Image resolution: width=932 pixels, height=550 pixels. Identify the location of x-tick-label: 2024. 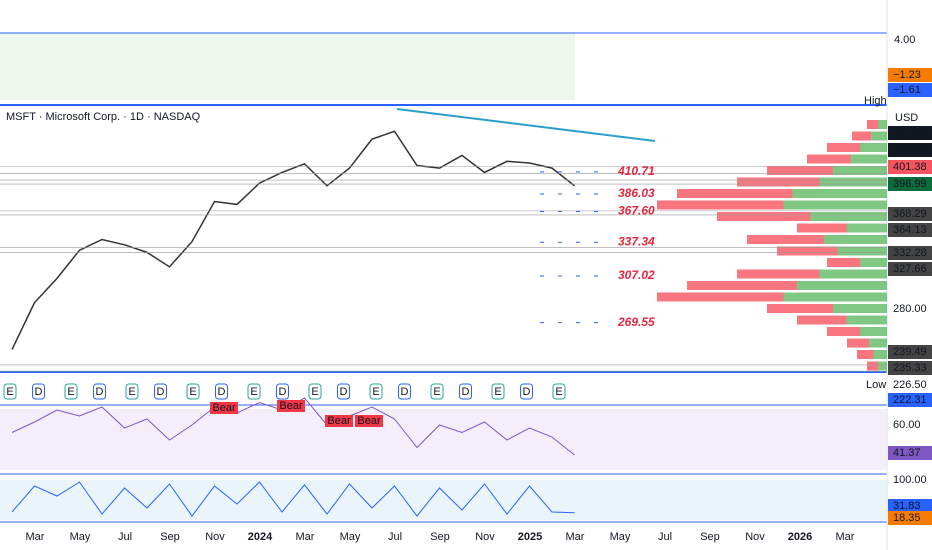
(260, 537).